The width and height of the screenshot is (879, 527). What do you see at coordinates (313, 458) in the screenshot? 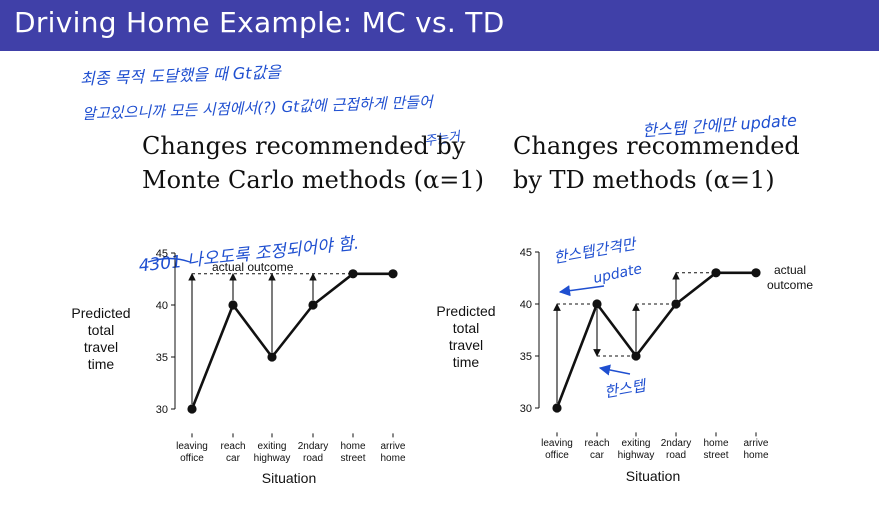
I see `mc-category-label: road` at bounding box center [313, 458].